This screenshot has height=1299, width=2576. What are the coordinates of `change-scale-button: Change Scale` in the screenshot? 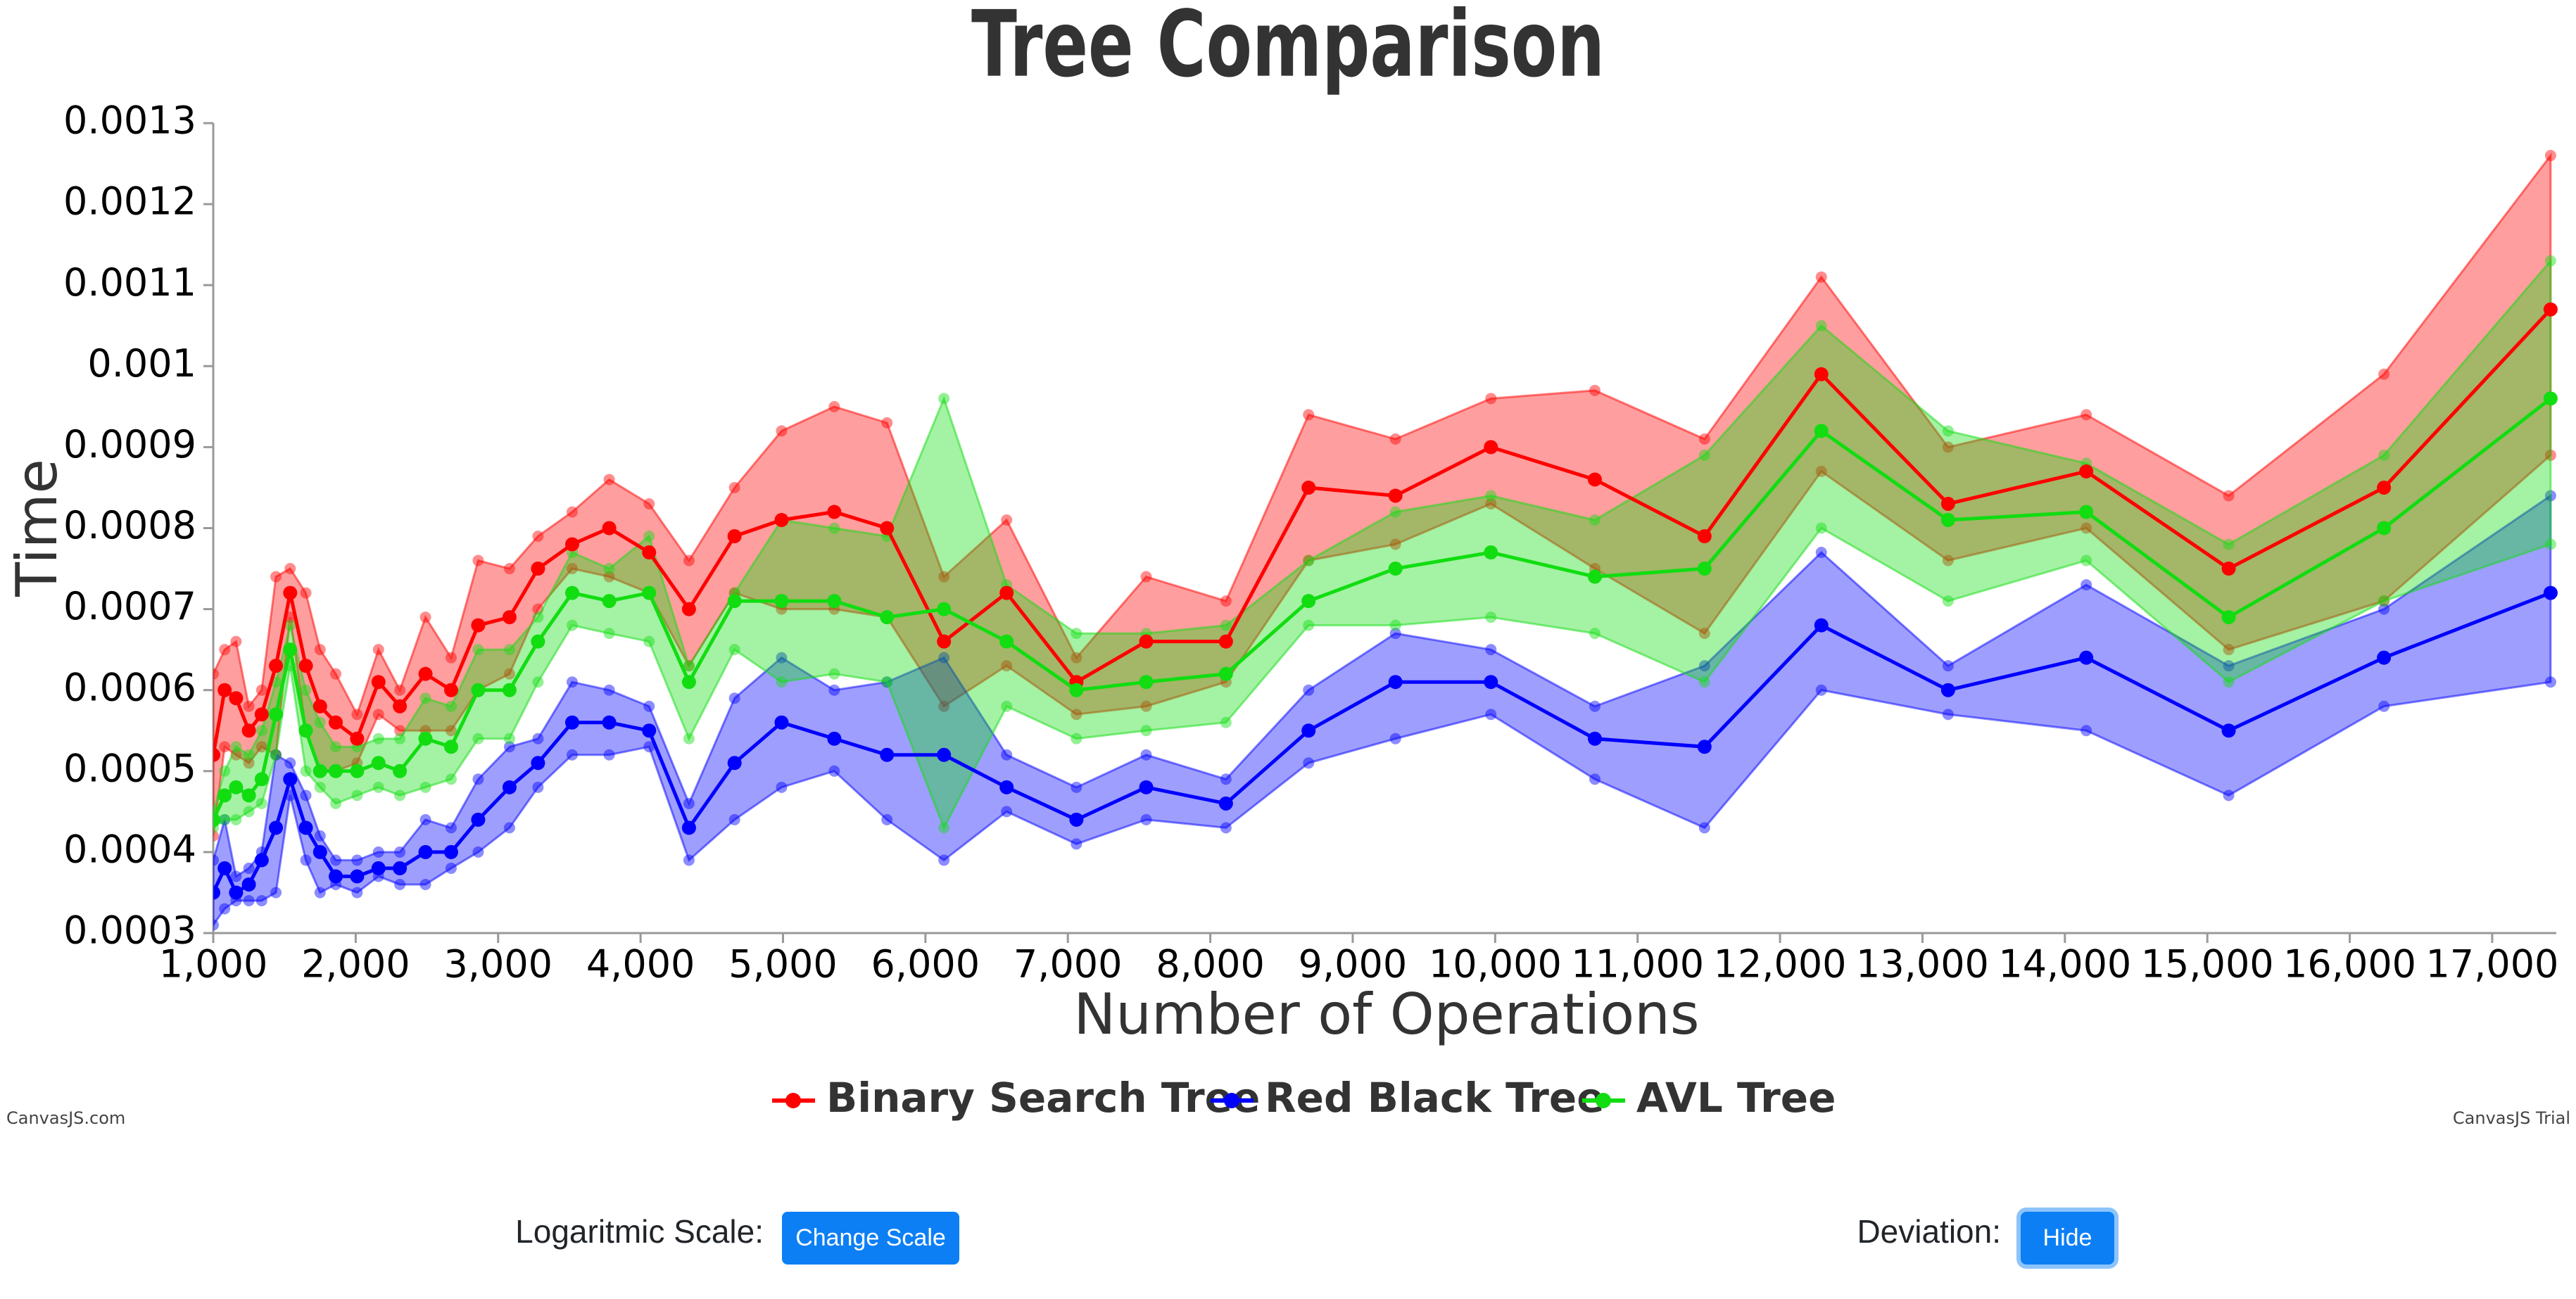 It's located at (870, 1238).